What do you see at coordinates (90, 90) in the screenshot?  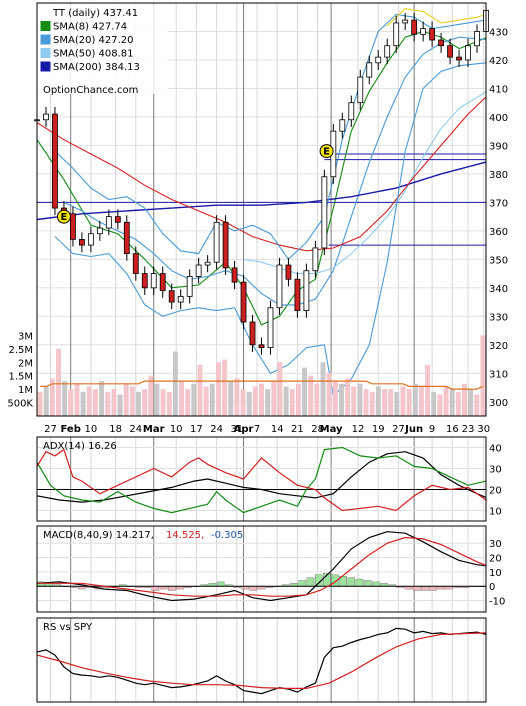 I see `watermark: OptionChance.com` at bounding box center [90, 90].